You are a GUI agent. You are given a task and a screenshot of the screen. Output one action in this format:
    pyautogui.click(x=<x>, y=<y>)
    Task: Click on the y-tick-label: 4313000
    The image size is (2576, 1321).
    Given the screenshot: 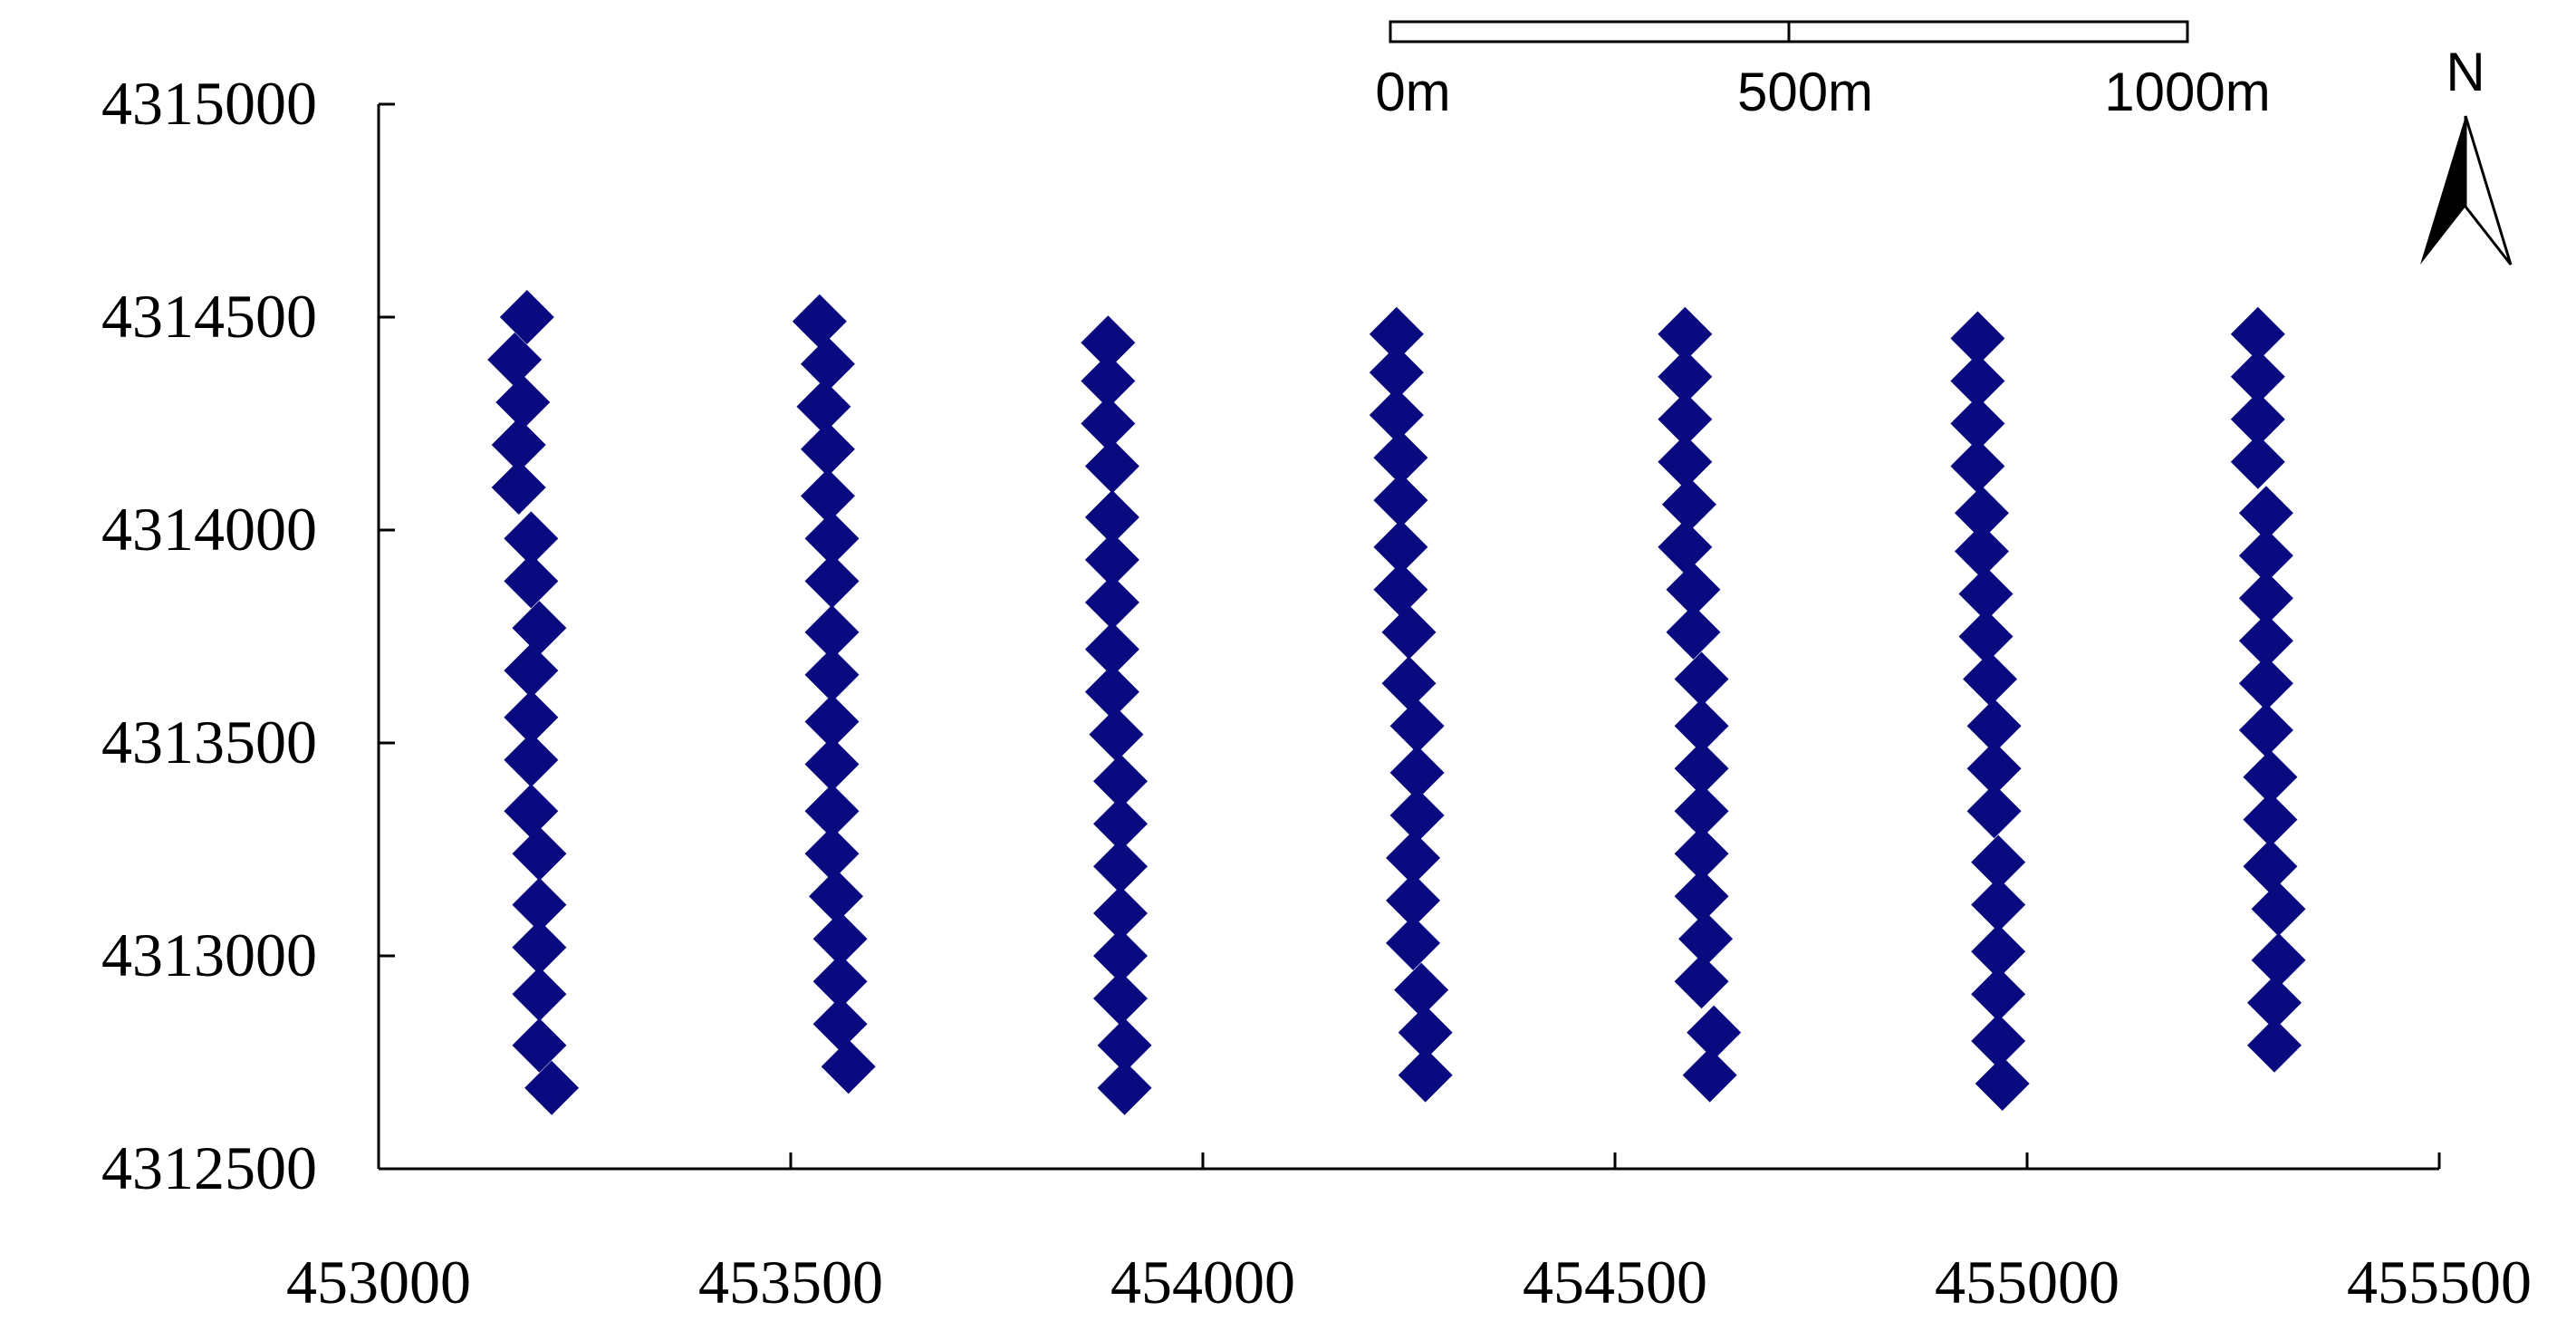 What is the action you would take?
    pyautogui.click(x=209, y=955)
    